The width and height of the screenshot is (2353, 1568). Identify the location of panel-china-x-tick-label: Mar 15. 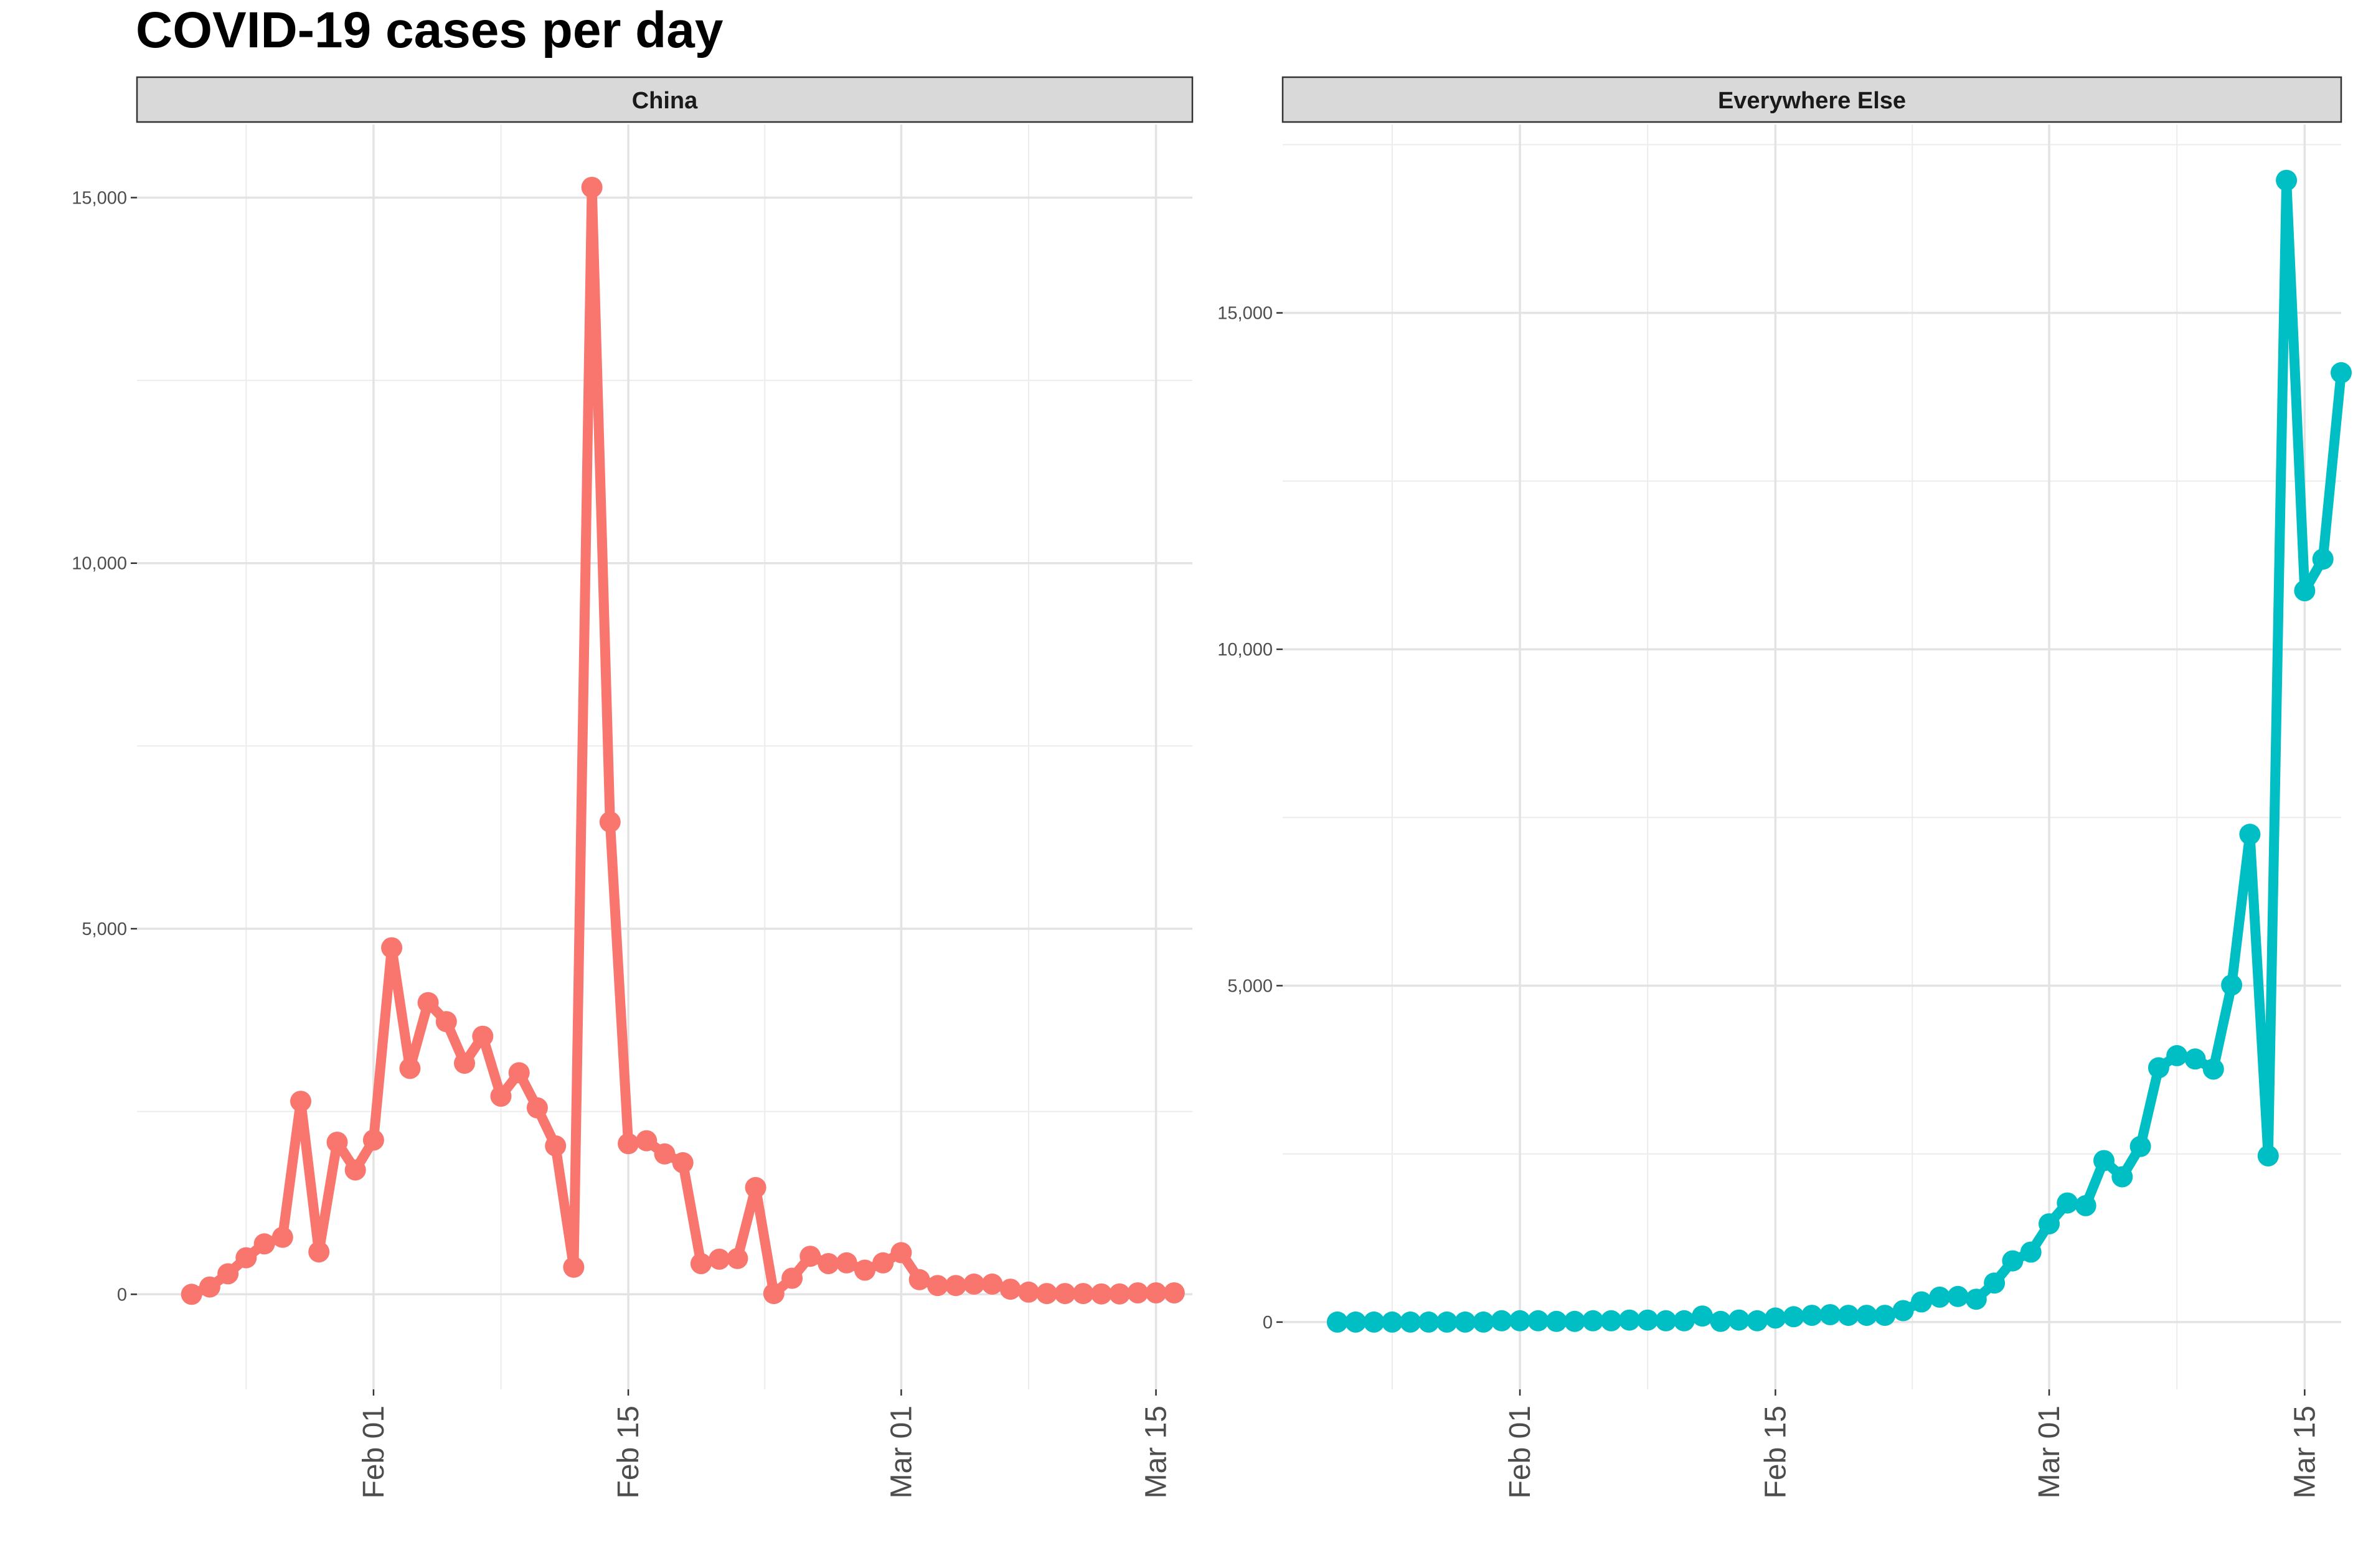
(1156, 1452).